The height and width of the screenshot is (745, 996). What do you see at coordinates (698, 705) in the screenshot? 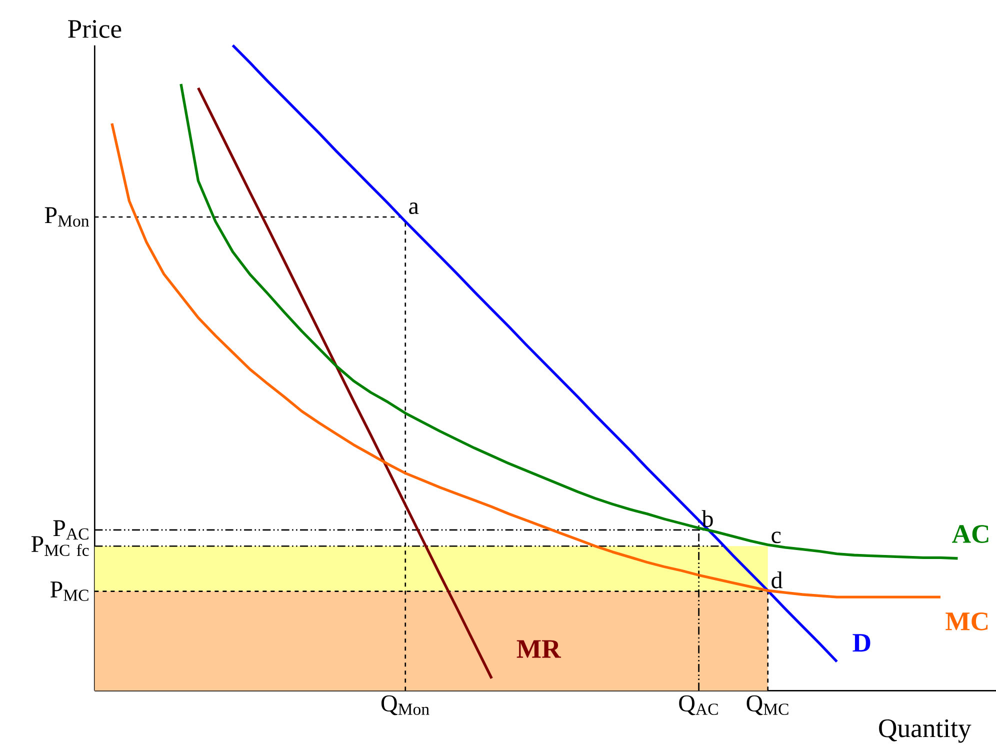
I see `x-tick-label: Q$_{AC}$` at bounding box center [698, 705].